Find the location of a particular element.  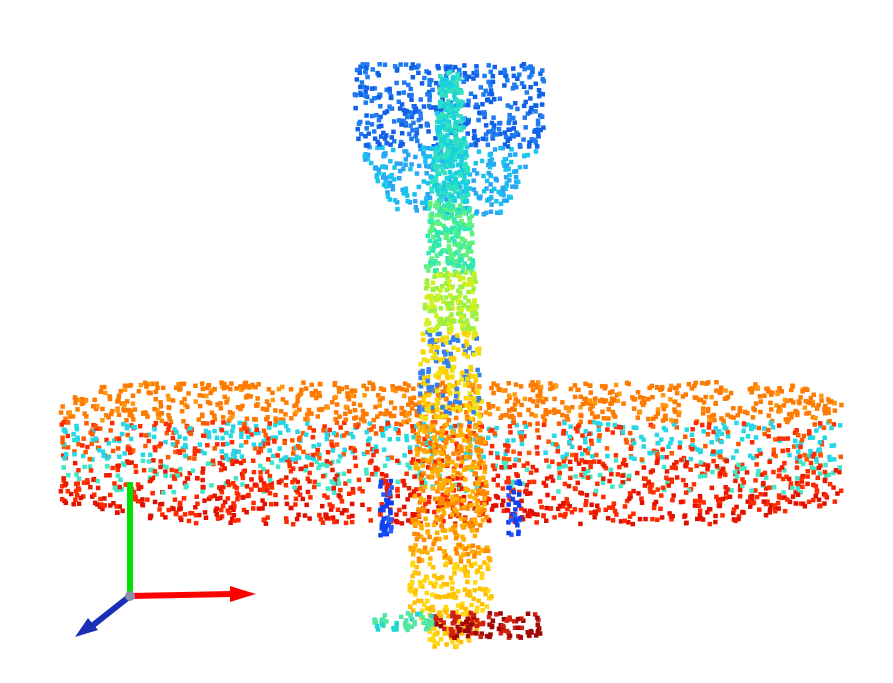

xyz-axes-gizmo-icon is located at coordinates (165, 559).